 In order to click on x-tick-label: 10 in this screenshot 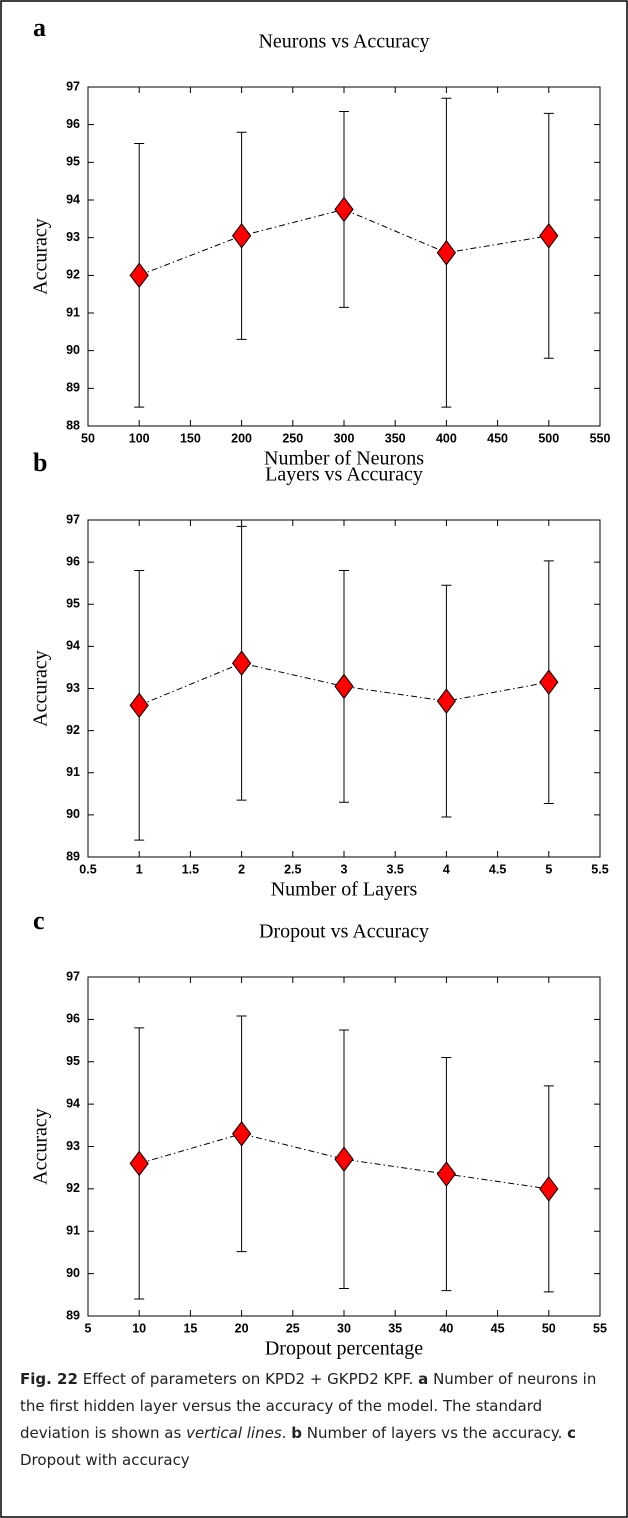, I will do `click(139, 1328)`.